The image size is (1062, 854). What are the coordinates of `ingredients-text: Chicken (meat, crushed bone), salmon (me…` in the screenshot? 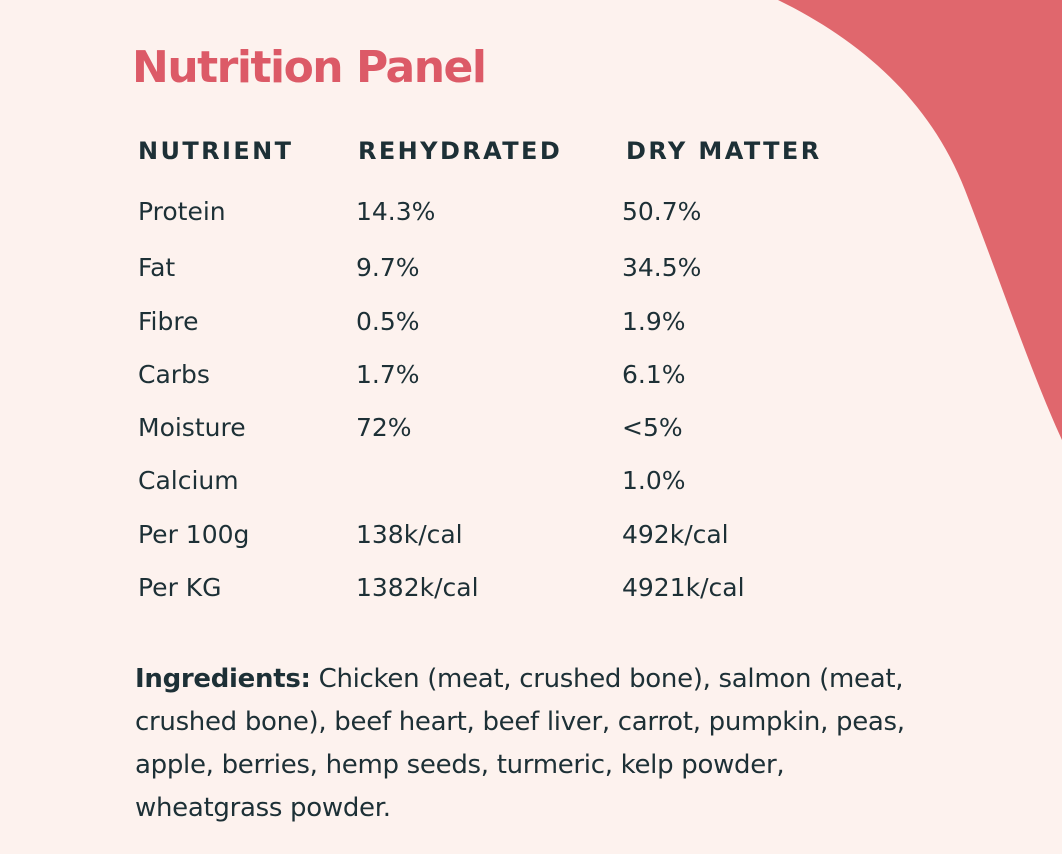 It's located at (520, 743).